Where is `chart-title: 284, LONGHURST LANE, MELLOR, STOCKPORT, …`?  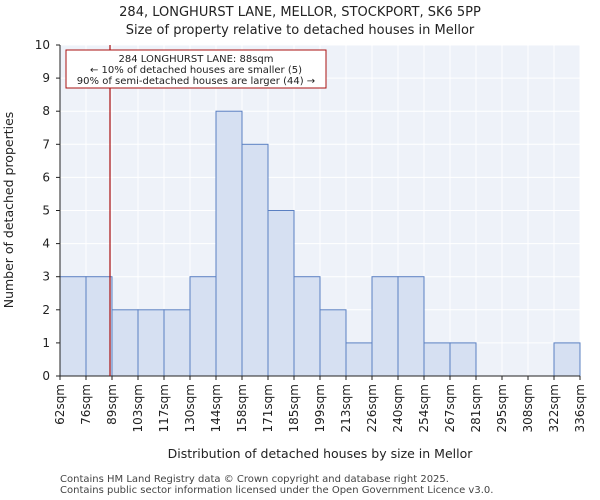
chart-title: 284, LONGHURST LANE, MELLOR, STOCKPORT, … is located at coordinates (300, 12).